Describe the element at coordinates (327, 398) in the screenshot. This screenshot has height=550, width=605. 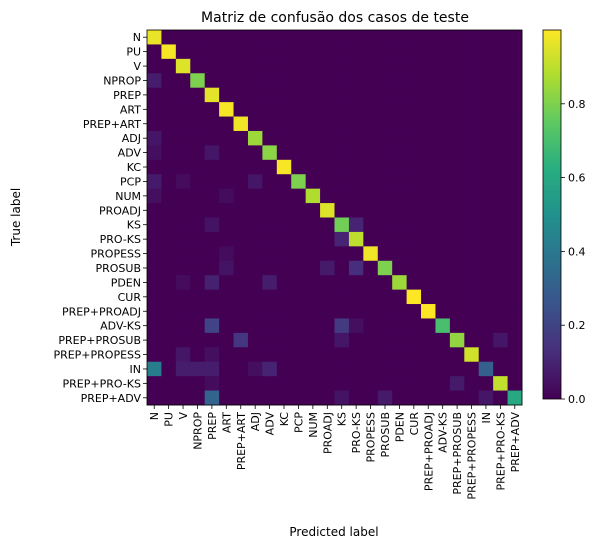
I see `heatmap-cell-PREP+ADV-PROADJ` at that location.